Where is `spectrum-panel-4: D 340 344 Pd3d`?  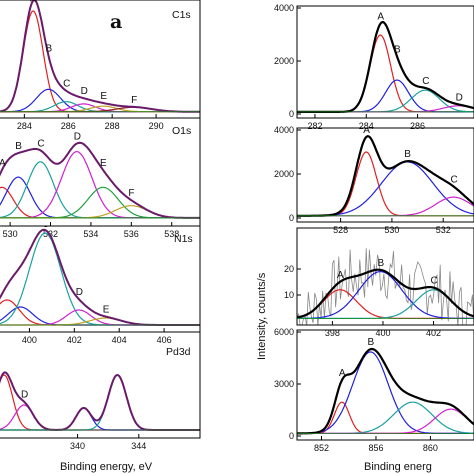
spectrum-panel-4: D 340 344 Pd3d is located at coordinates (100, 391).